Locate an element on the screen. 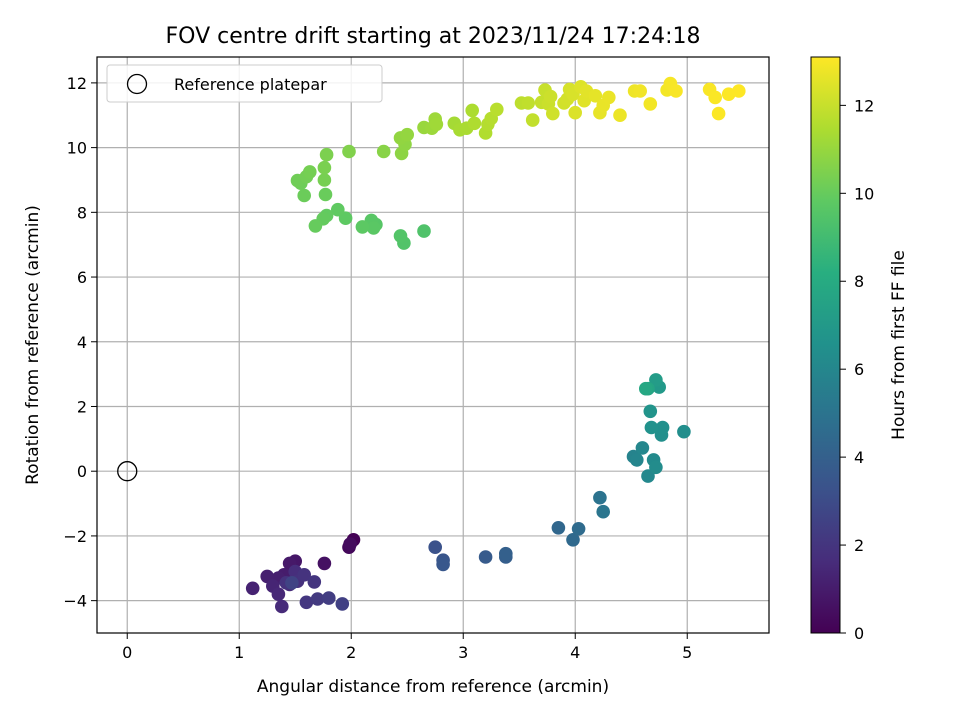 This screenshot has width=960, height=720. y-tick-label: 6 is located at coordinates (82, 277).